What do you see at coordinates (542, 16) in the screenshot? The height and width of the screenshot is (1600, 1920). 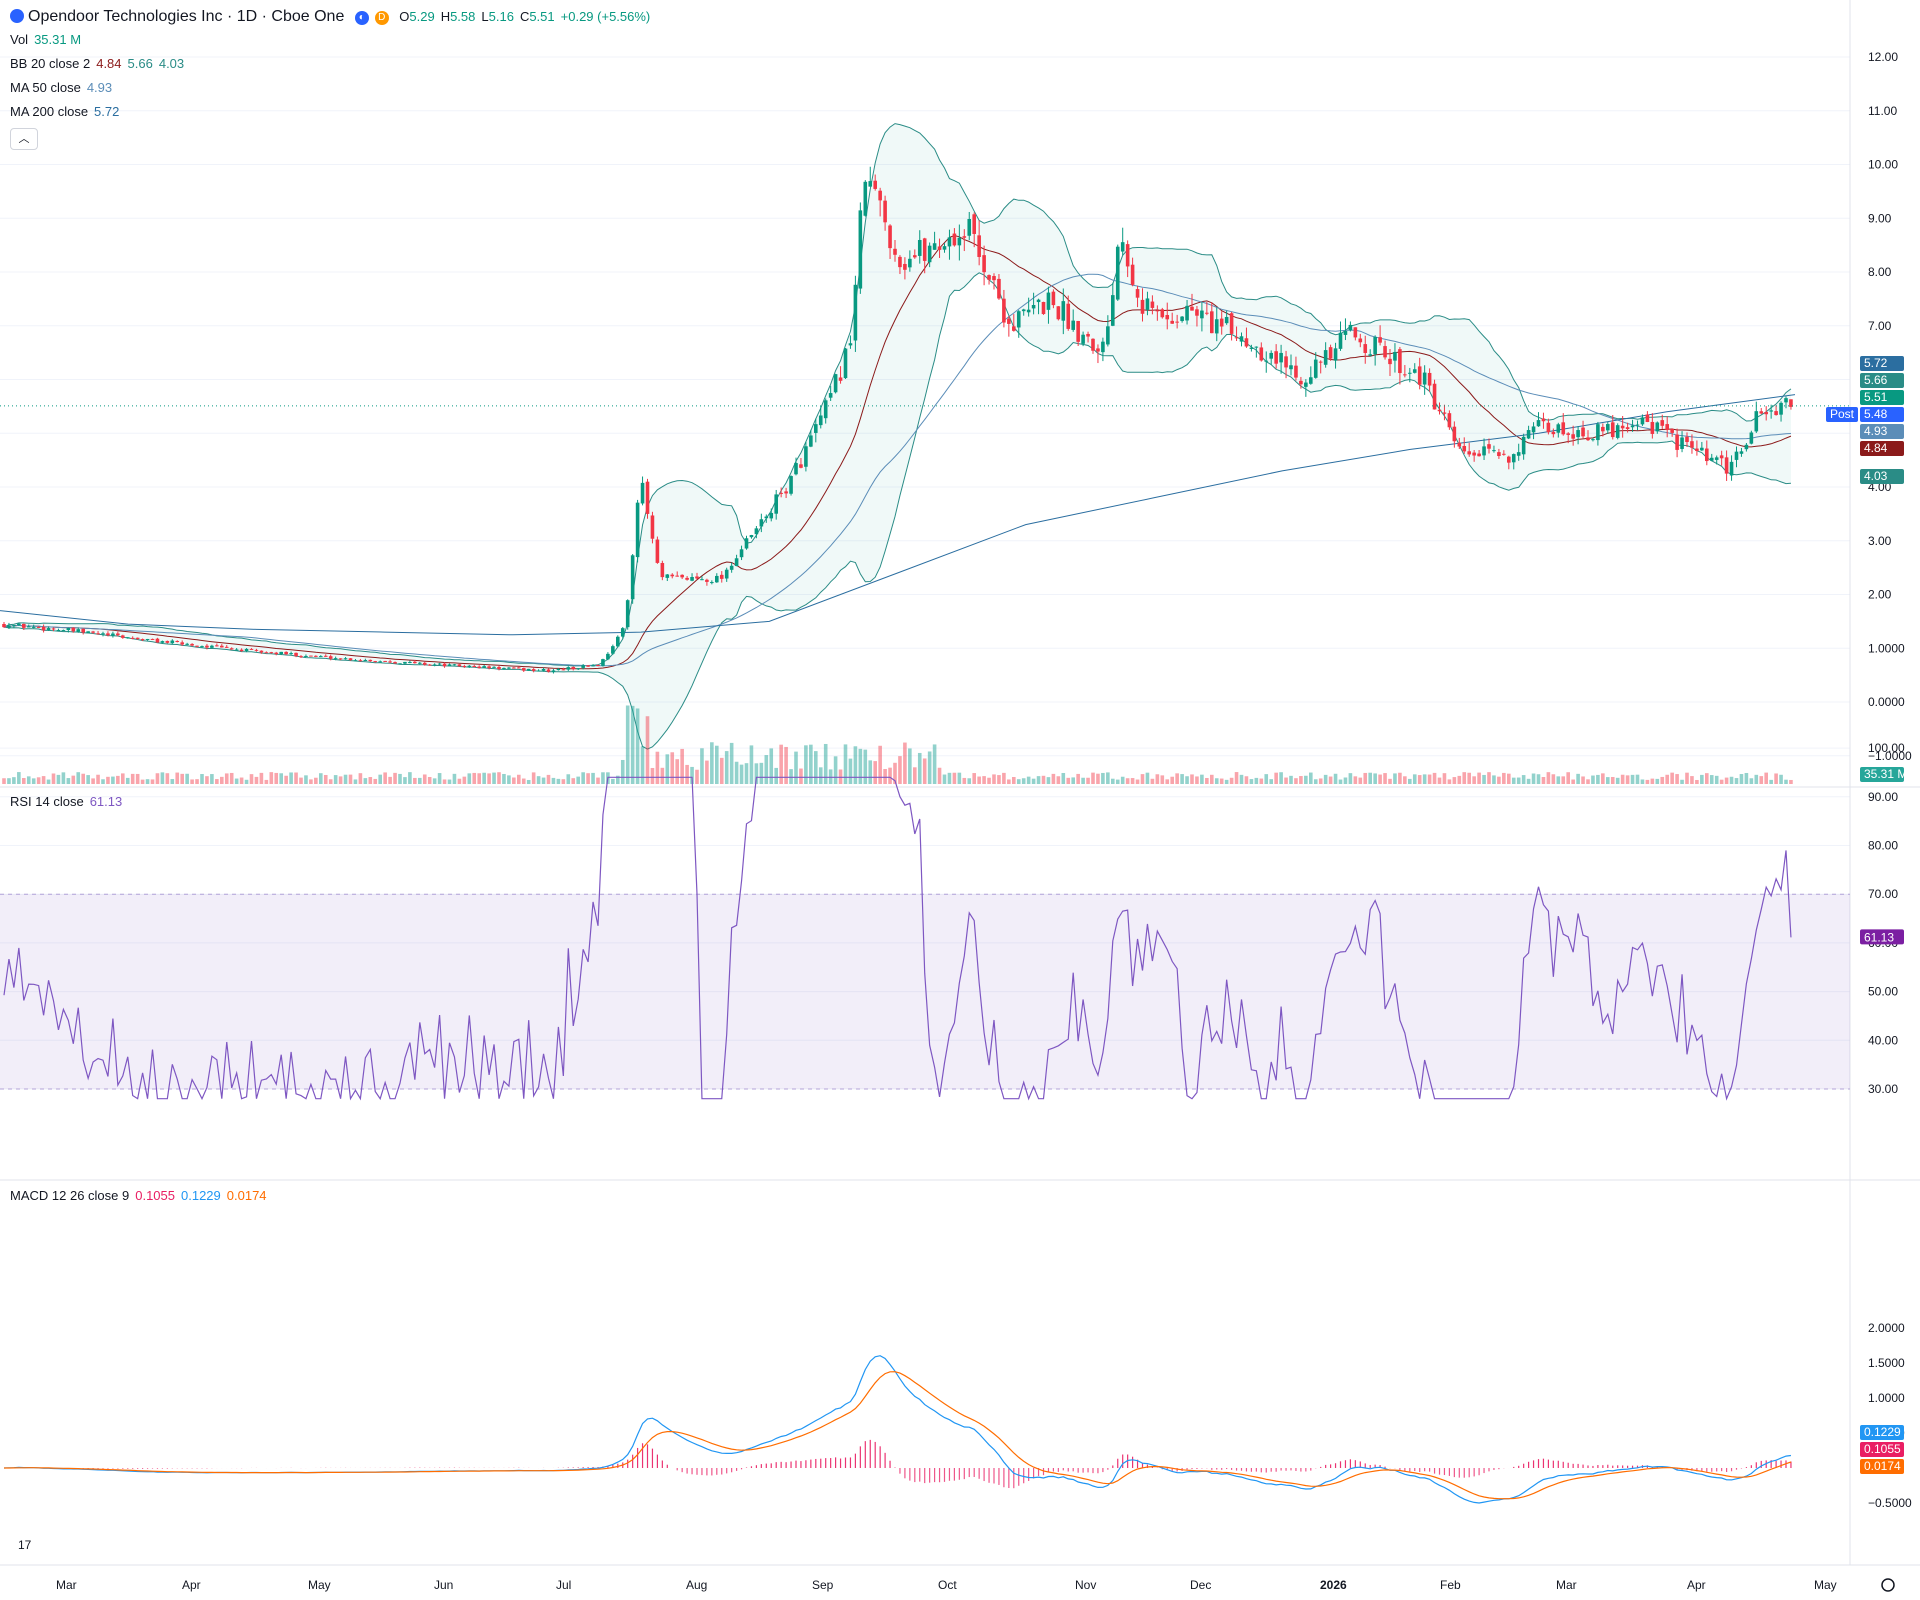 I see `close-value: 5.51` at bounding box center [542, 16].